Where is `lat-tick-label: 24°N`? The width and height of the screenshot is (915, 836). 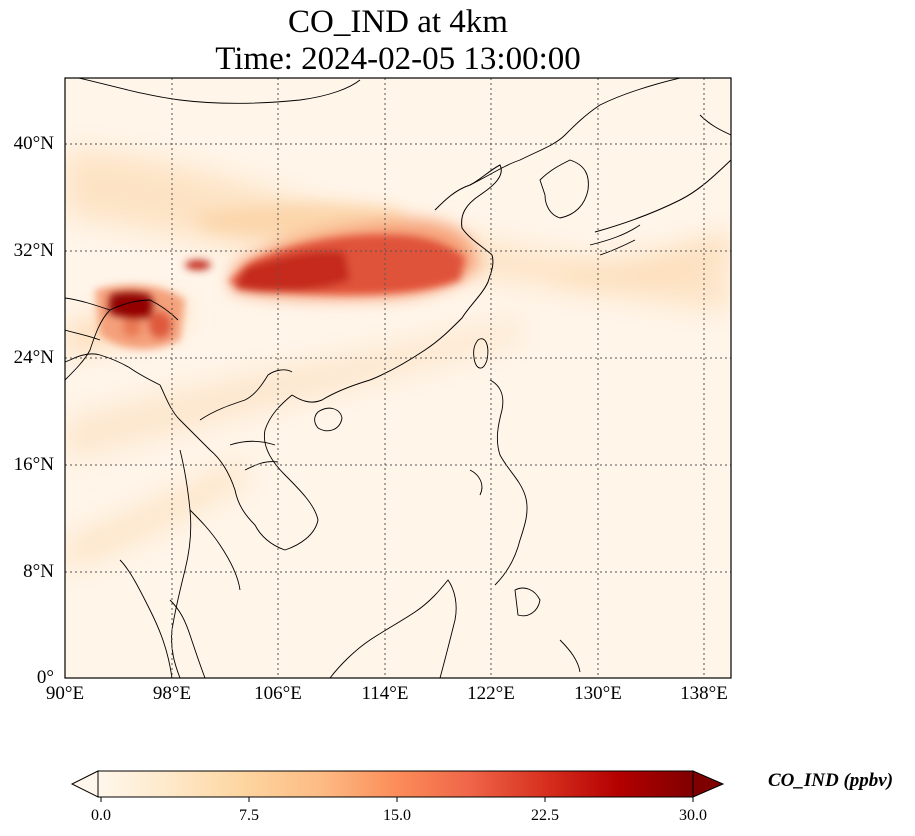 lat-tick-label: 24°N is located at coordinates (33, 357).